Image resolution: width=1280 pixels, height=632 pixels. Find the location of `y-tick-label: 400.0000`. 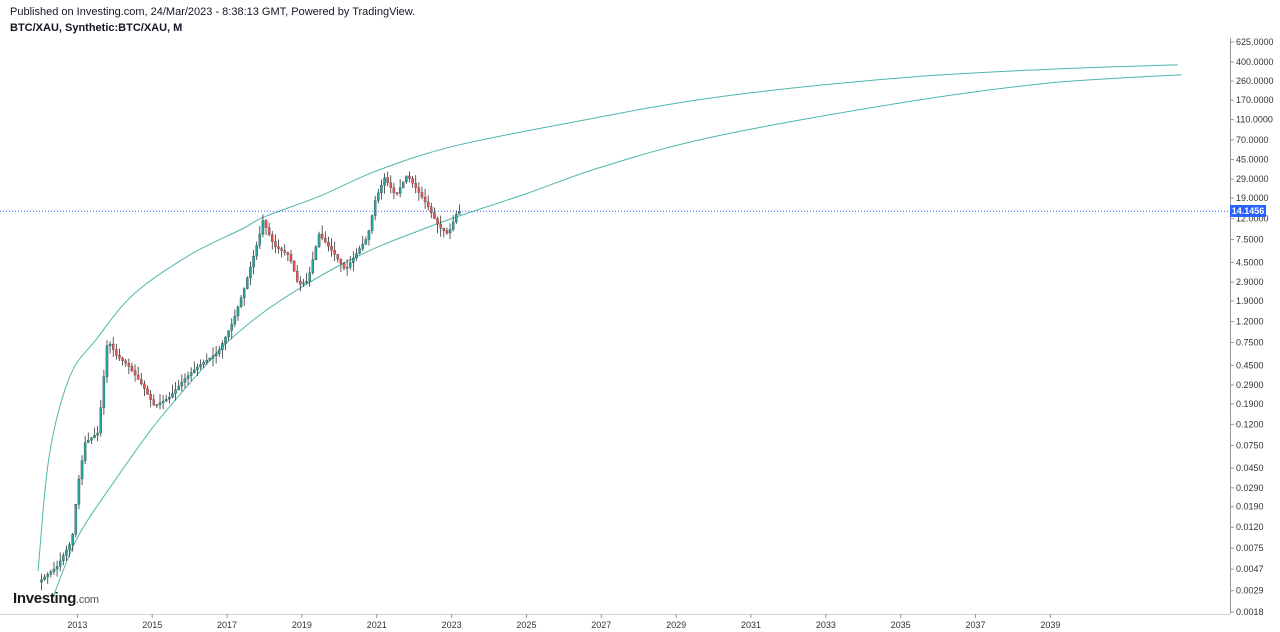

y-tick-label: 400.0000 is located at coordinates (1255, 62).